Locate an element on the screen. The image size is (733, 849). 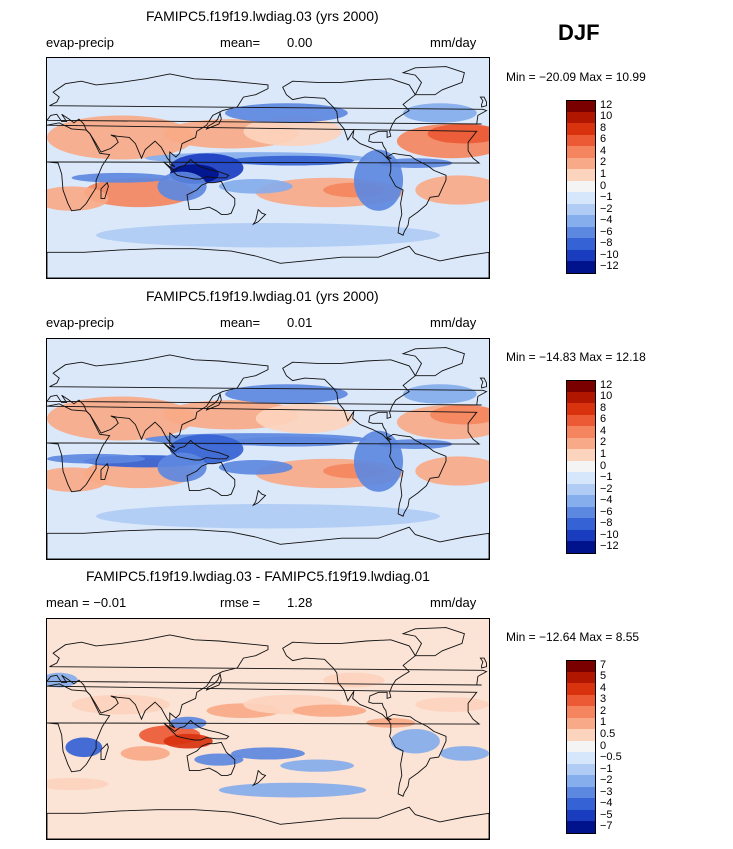
panel2-stat-label: mean= is located at coordinates (240, 322).